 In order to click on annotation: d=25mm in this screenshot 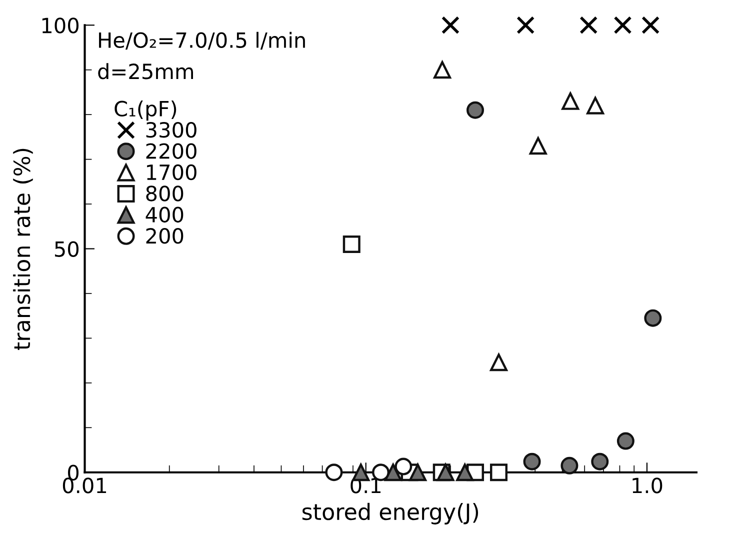, I will do `click(145, 71)`.